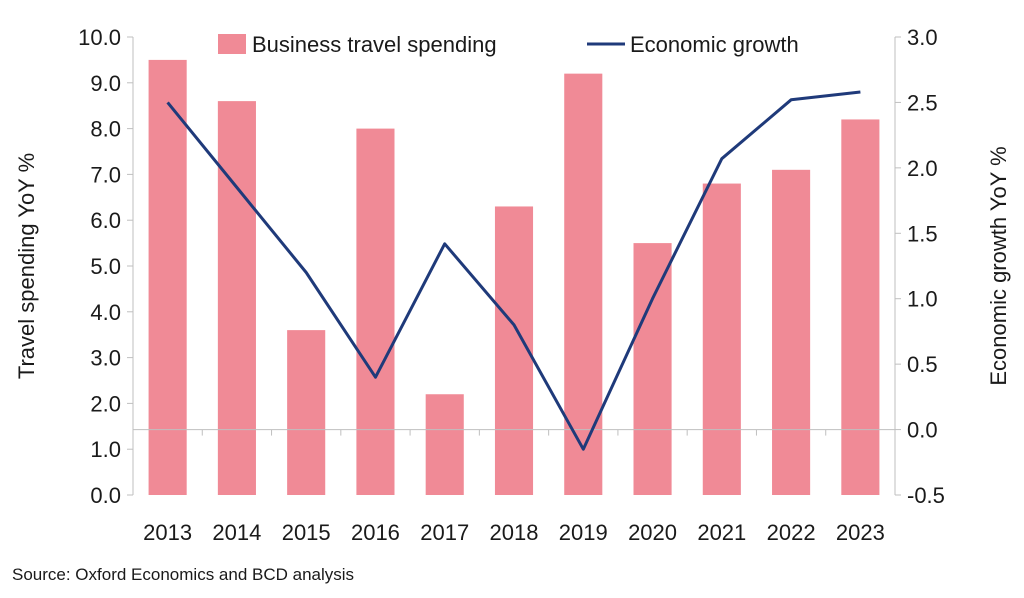 The width and height of the screenshot is (1024, 598). What do you see at coordinates (791, 332) in the screenshot?
I see `bar-2022` at bounding box center [791, 332].